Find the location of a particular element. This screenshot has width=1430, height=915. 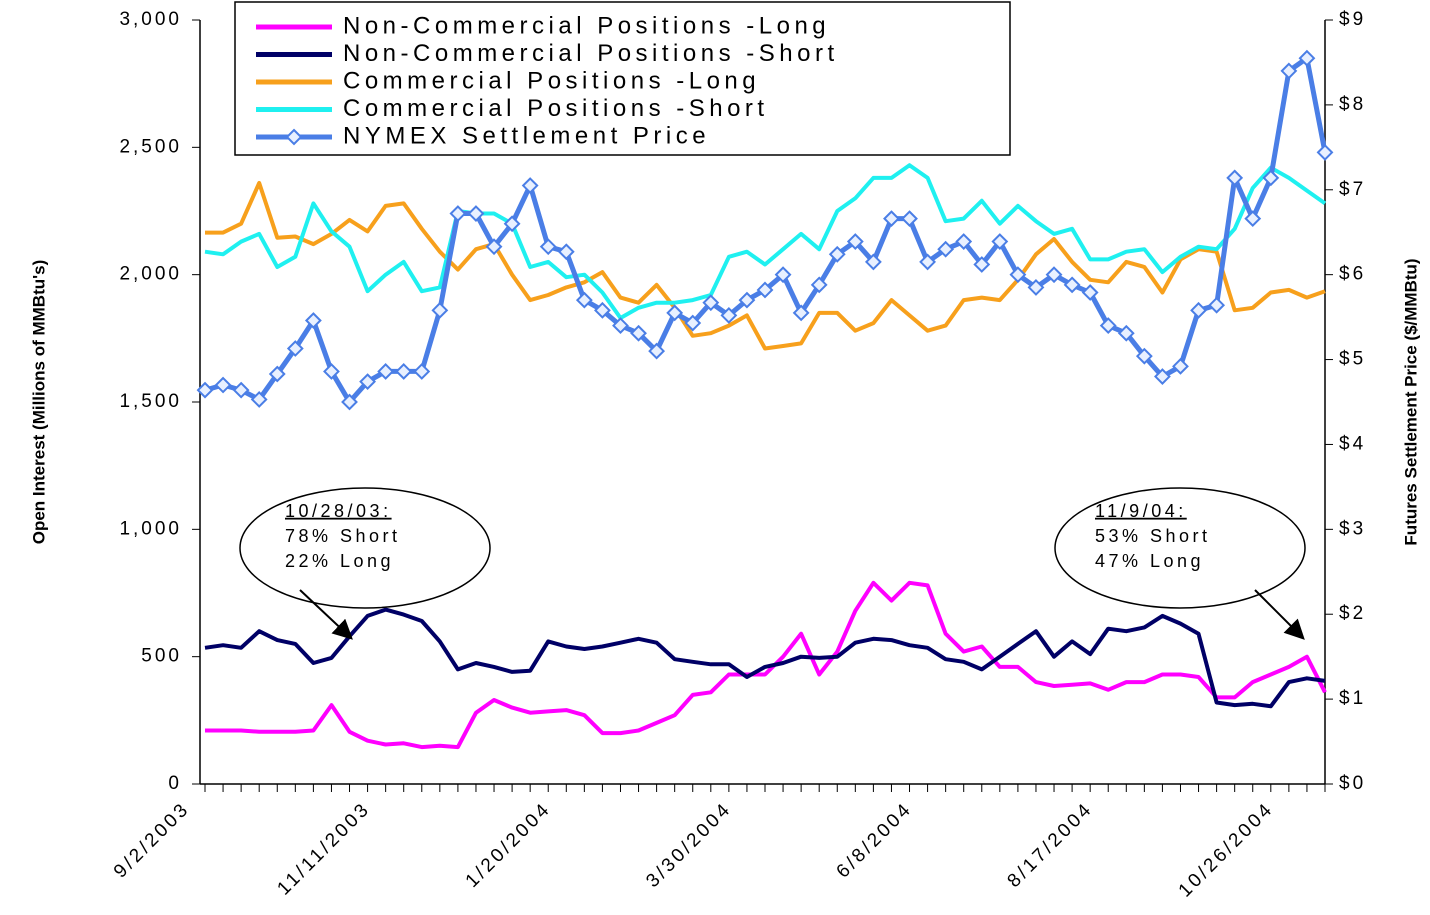

y2-tick-label: $8 is located at coordinates (1352, 104).